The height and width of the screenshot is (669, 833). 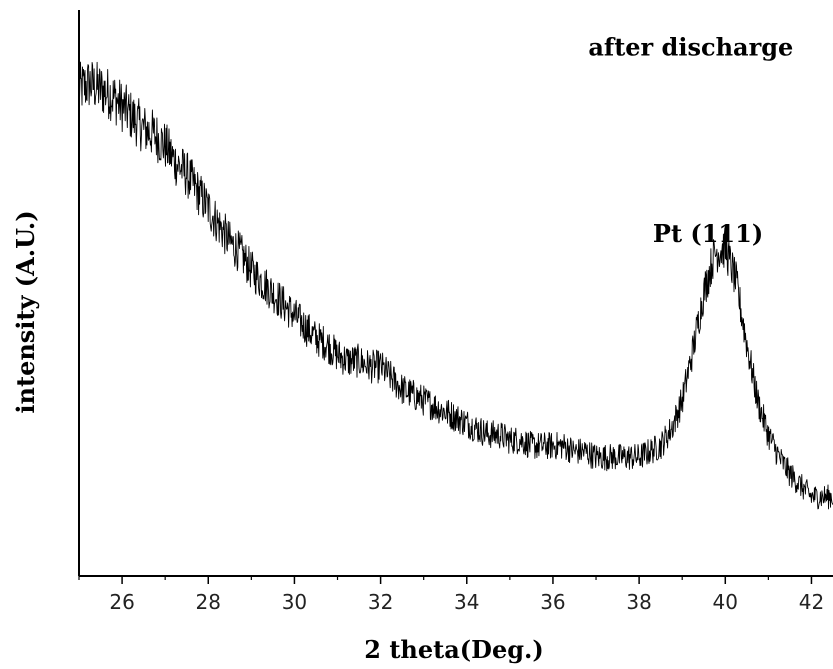 I want to click on y-axis-label: intensity (A.U.), so click(x=25, y=311).